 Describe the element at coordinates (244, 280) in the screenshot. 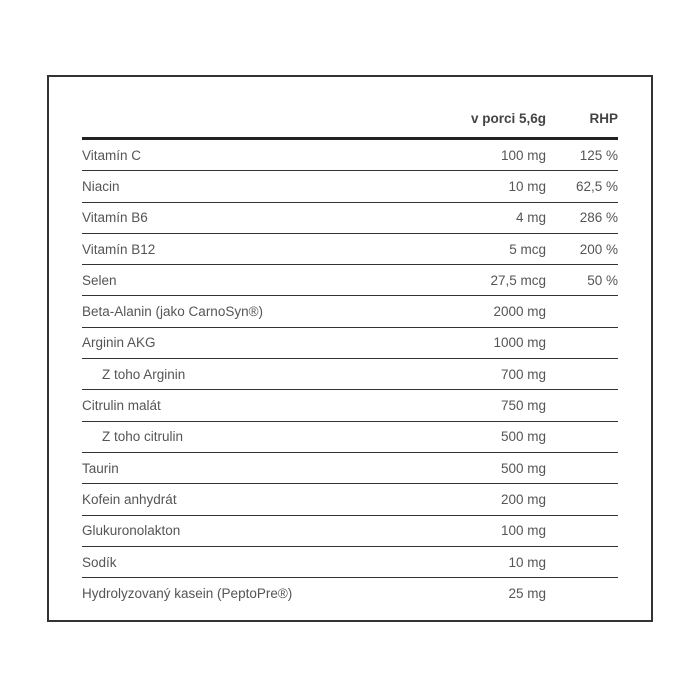

I see `row-name: Selen` at that location.